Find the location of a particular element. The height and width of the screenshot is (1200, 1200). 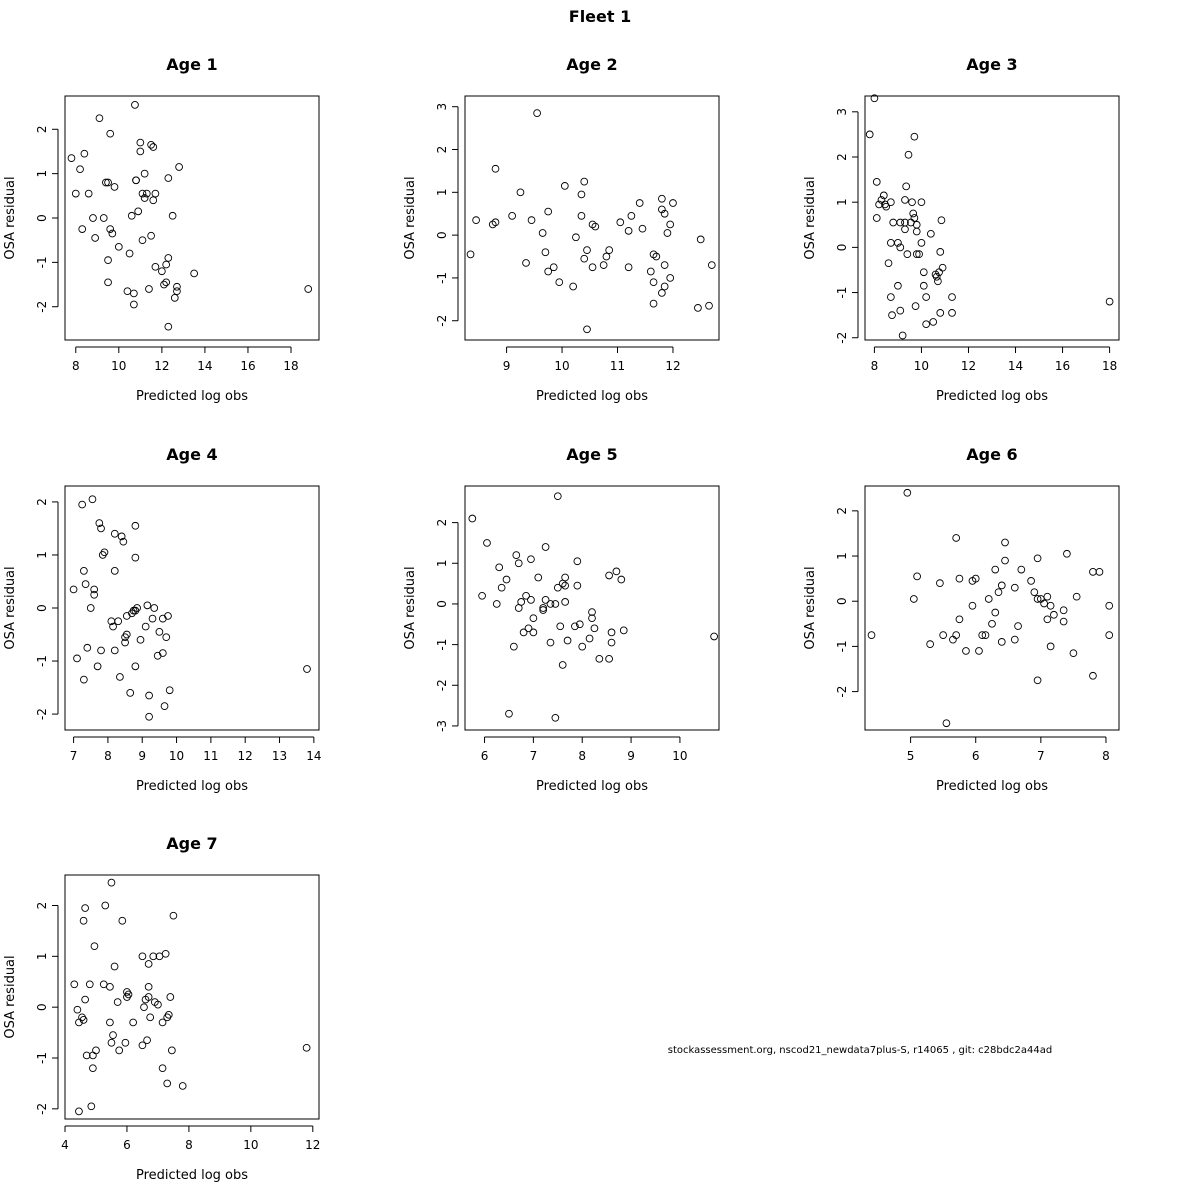

y-tick-label: -1 is located at coordinates (42, 262).